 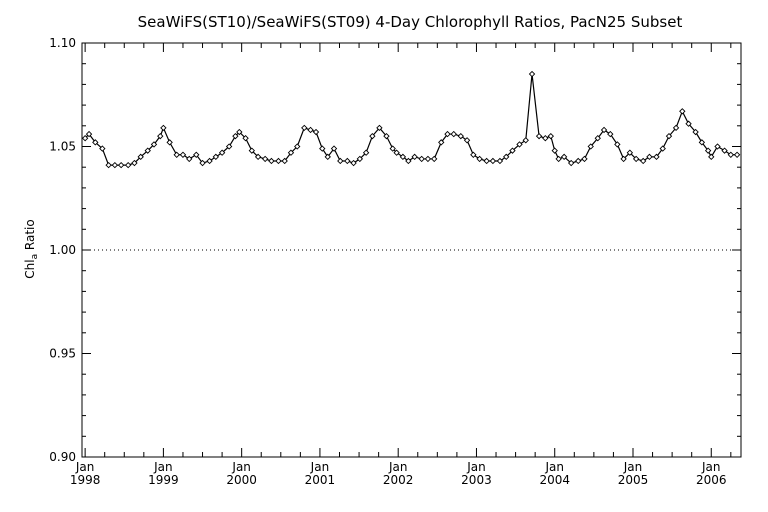 What do you see at coordinates (30, 236) in the screenshot?
I see `y-axis-label-tail: Ratio` at bounding box center [30, 236].